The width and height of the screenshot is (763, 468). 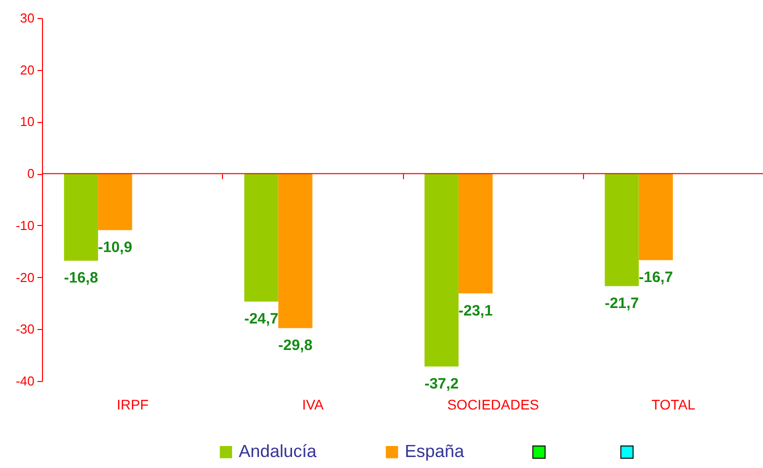 What do you see at coordinates (493, 404) in the screenshot?
I see `x-tick-label: SOCIEDADES` at bounding box center [493, 404].